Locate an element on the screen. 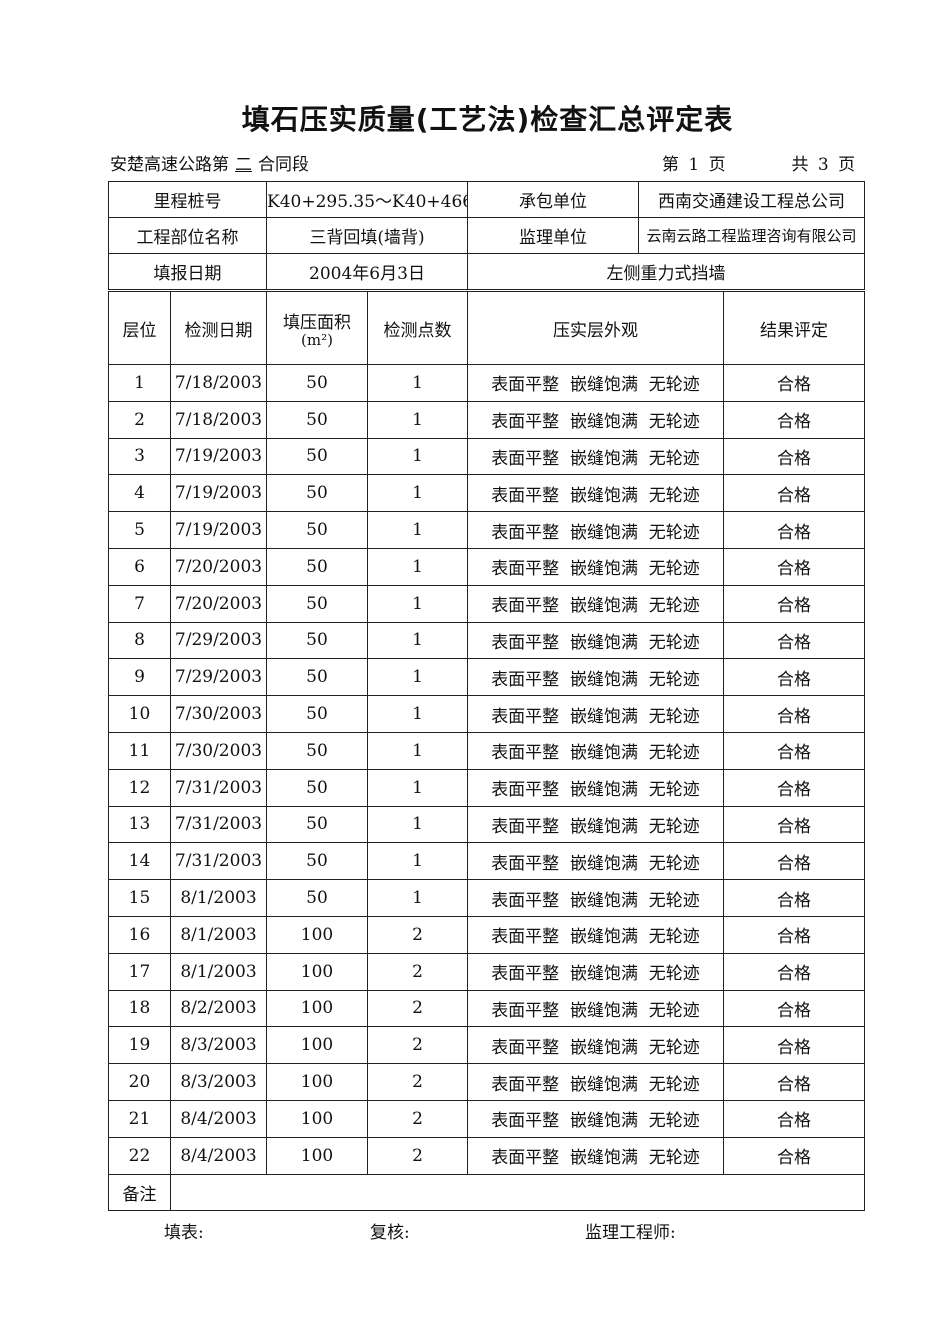 The image size is (950, 1344). header-date: 检测日期 is located at coordinates (218, 328).